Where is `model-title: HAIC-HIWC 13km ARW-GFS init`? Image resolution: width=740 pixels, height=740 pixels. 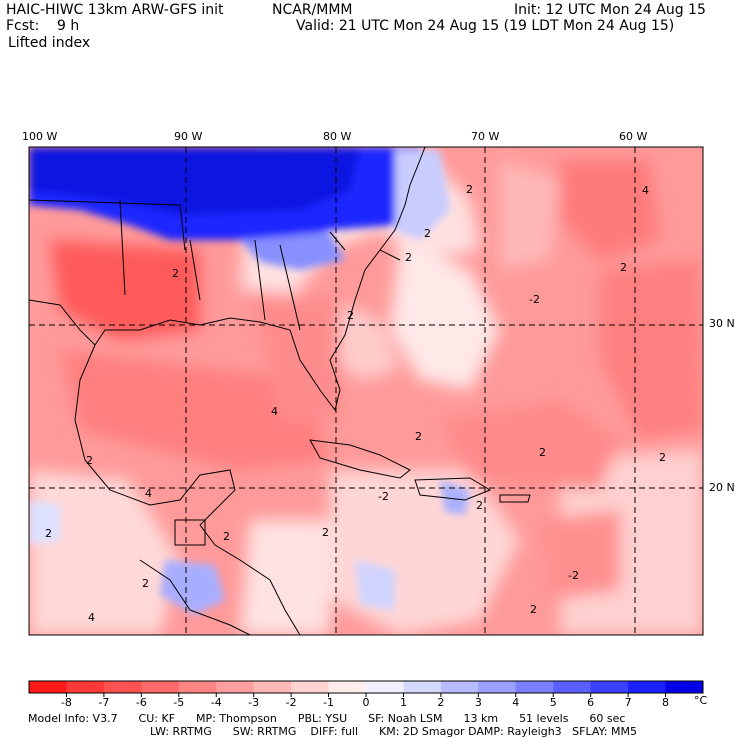
model-title: HAIC-HIWC 13km ARW-GFS init is located at coordinates (115, 10).